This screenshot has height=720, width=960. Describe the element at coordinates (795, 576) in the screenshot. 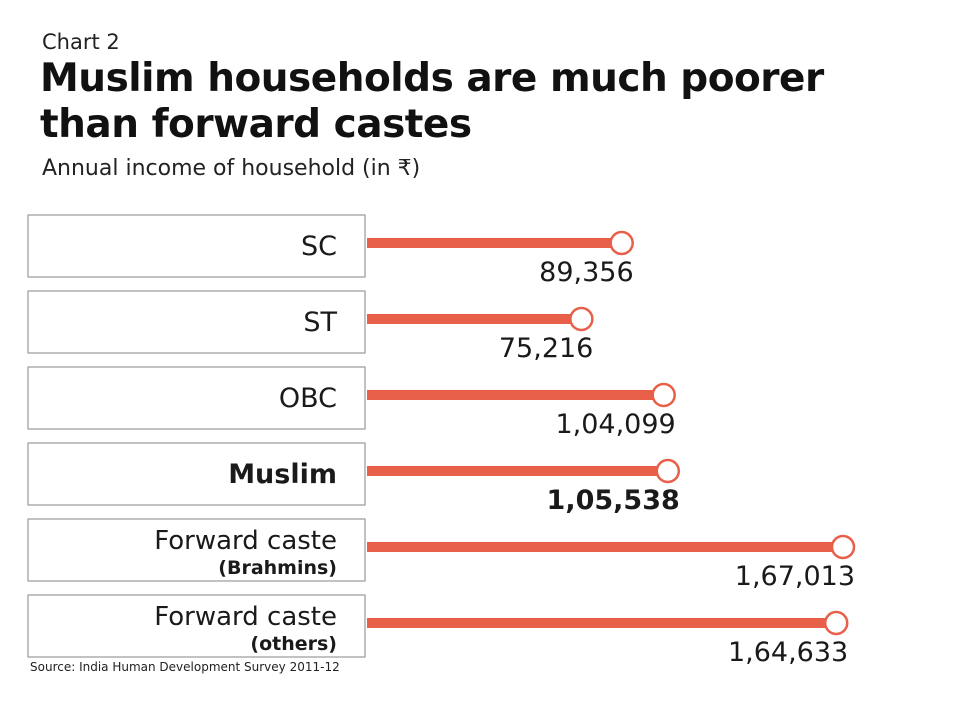

I see `value-label: 1,67,013` at that location.